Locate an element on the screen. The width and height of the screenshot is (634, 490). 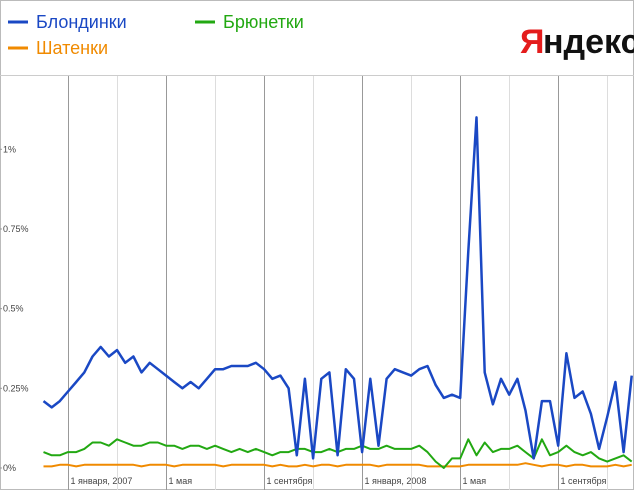
x-tick-label: 1 января, 2007 is located at coordinates (102, 481).